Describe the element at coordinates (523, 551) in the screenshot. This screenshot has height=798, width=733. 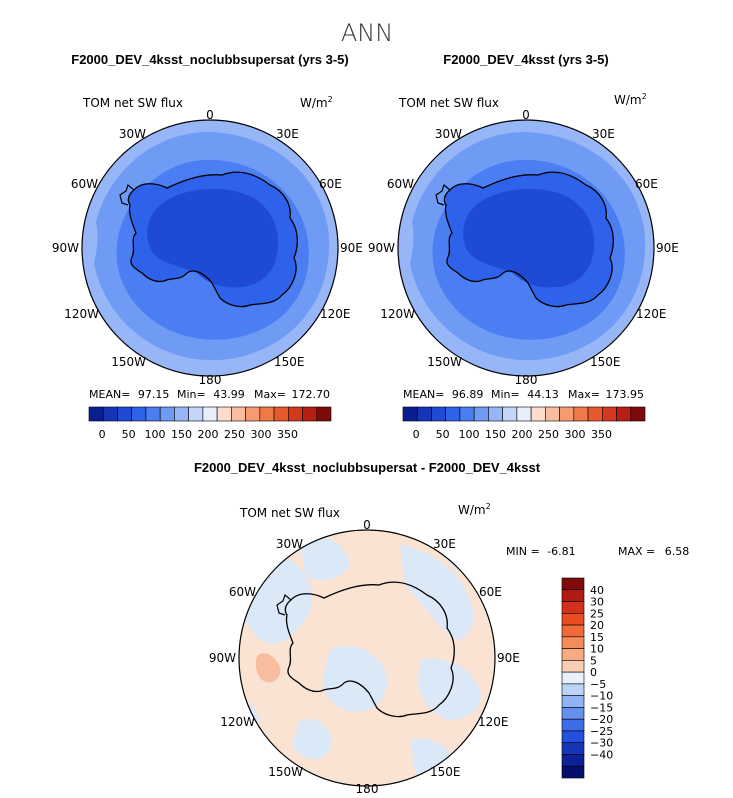
I see `stat-min-label: MIN =` at that location.